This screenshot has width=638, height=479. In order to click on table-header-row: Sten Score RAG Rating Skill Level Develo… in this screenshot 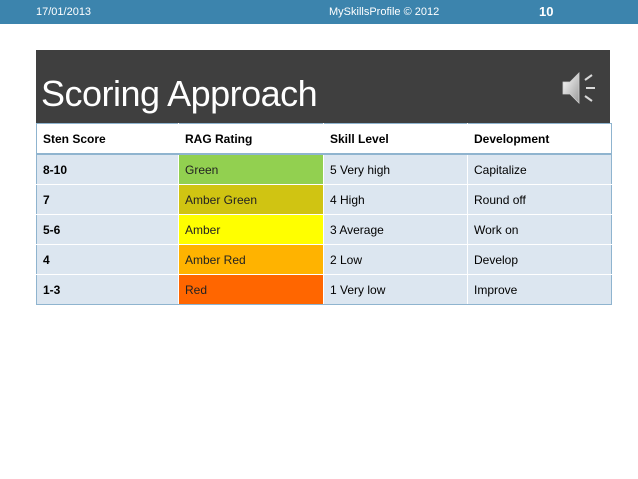, I will do `click(324, 139)`.